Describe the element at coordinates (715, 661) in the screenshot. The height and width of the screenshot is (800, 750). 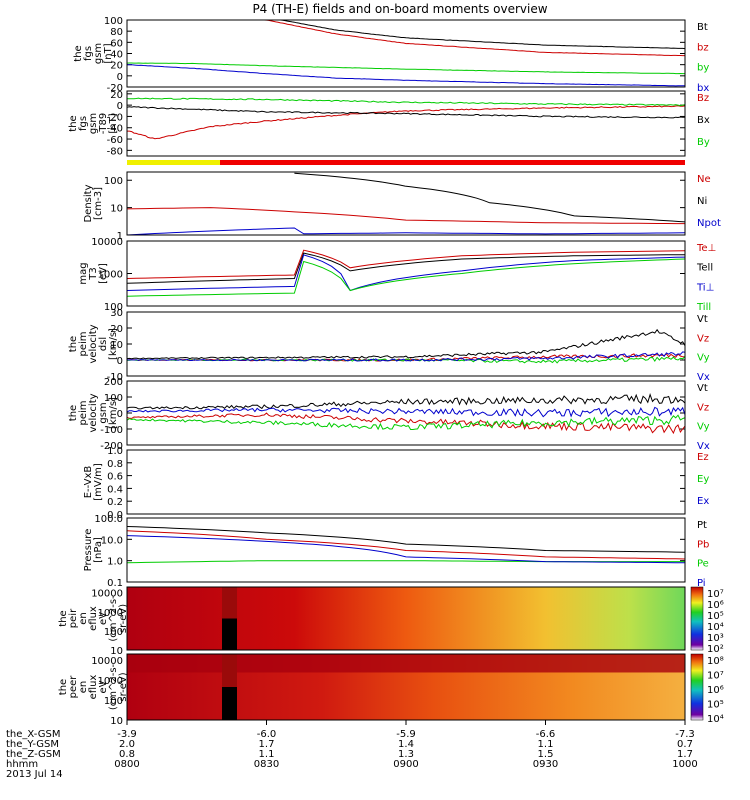
I see `colorbar-tick: 10⁸` at that location.